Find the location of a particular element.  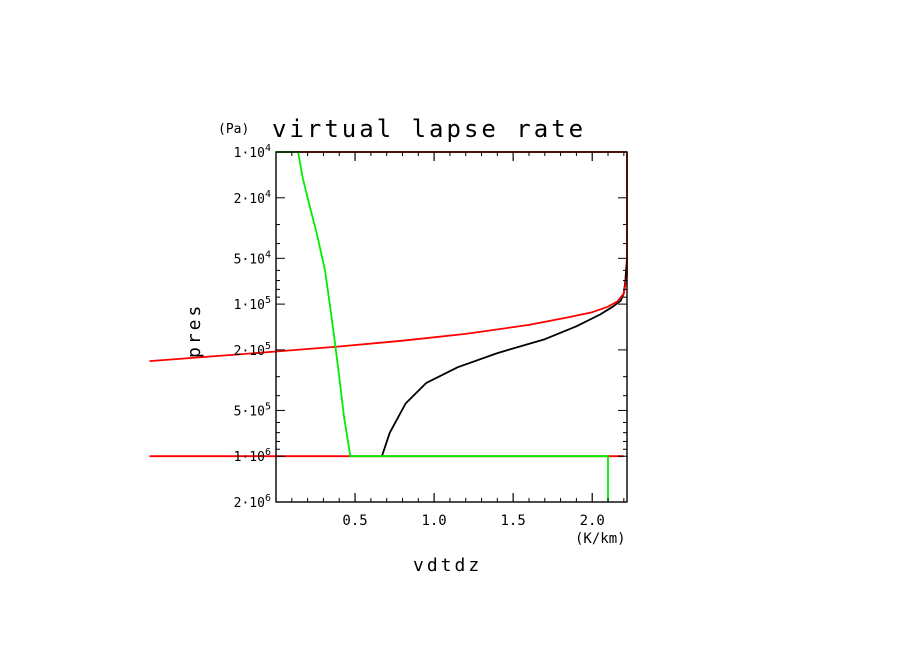

y-tick-label: 2·104 is located at coordinates (252, 198).